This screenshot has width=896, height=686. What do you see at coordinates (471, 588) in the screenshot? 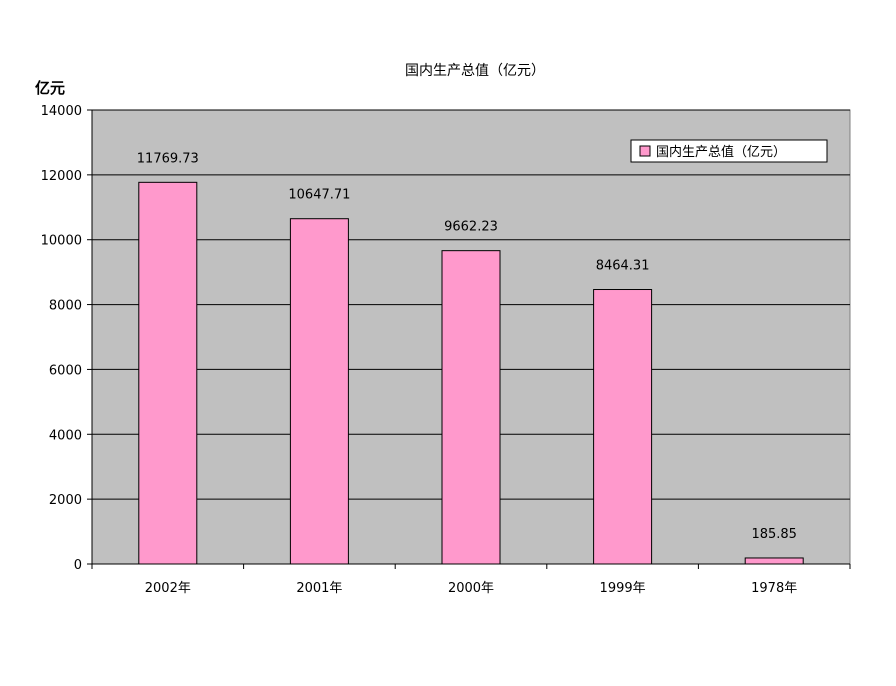
I see `x-tick-label: 2000年` at bounding box center [471, 588].